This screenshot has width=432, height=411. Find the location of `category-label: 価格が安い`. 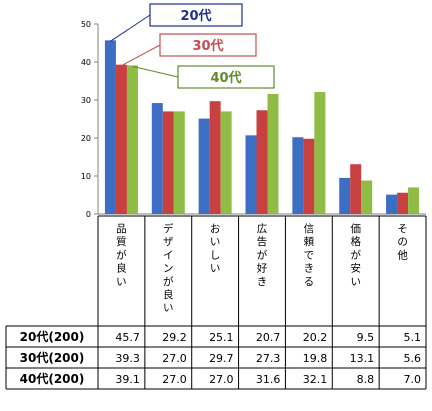

category-label: 価格が安い is located at coordinates (355, 255).